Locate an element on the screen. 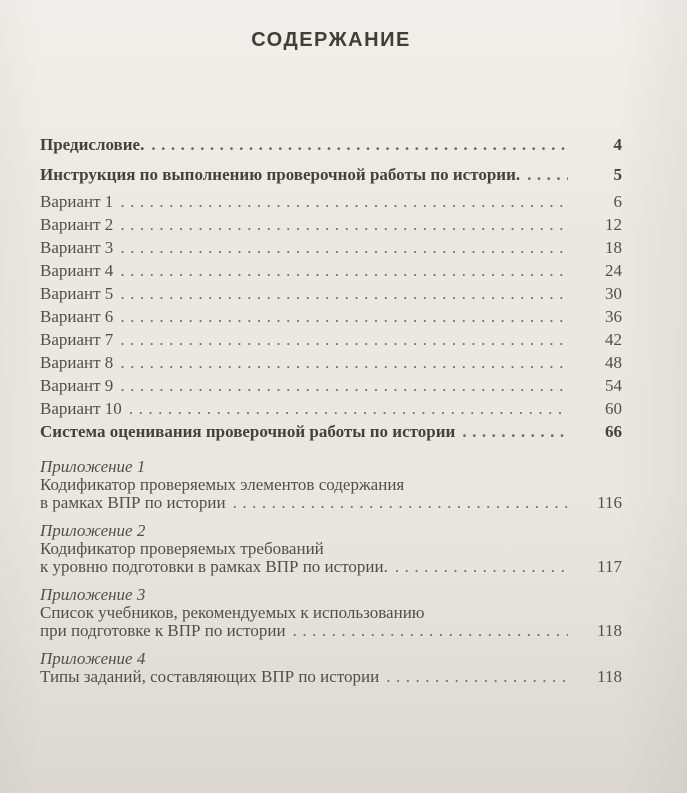 The width and height of the screenshot is (687, 793). toc-page-number: 66 is located at coordinates (613, 431).